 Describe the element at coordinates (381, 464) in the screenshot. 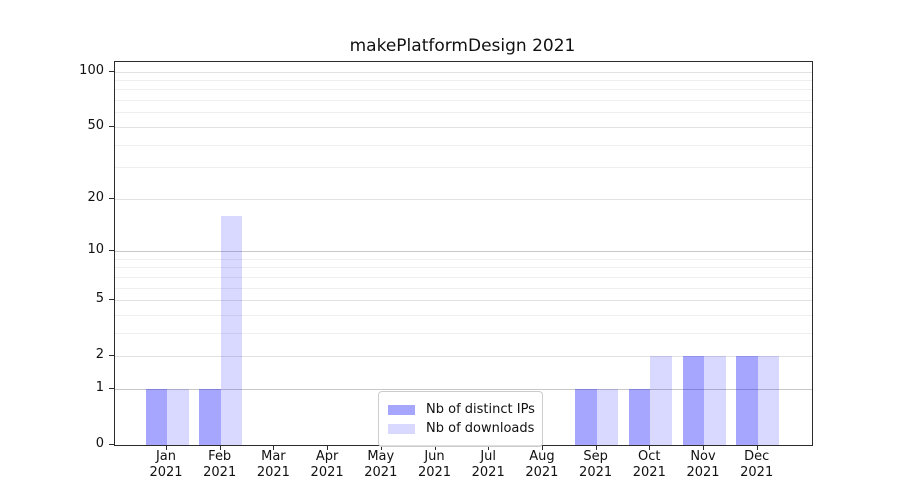

I see `x-tick-label: May 2021` at that location.